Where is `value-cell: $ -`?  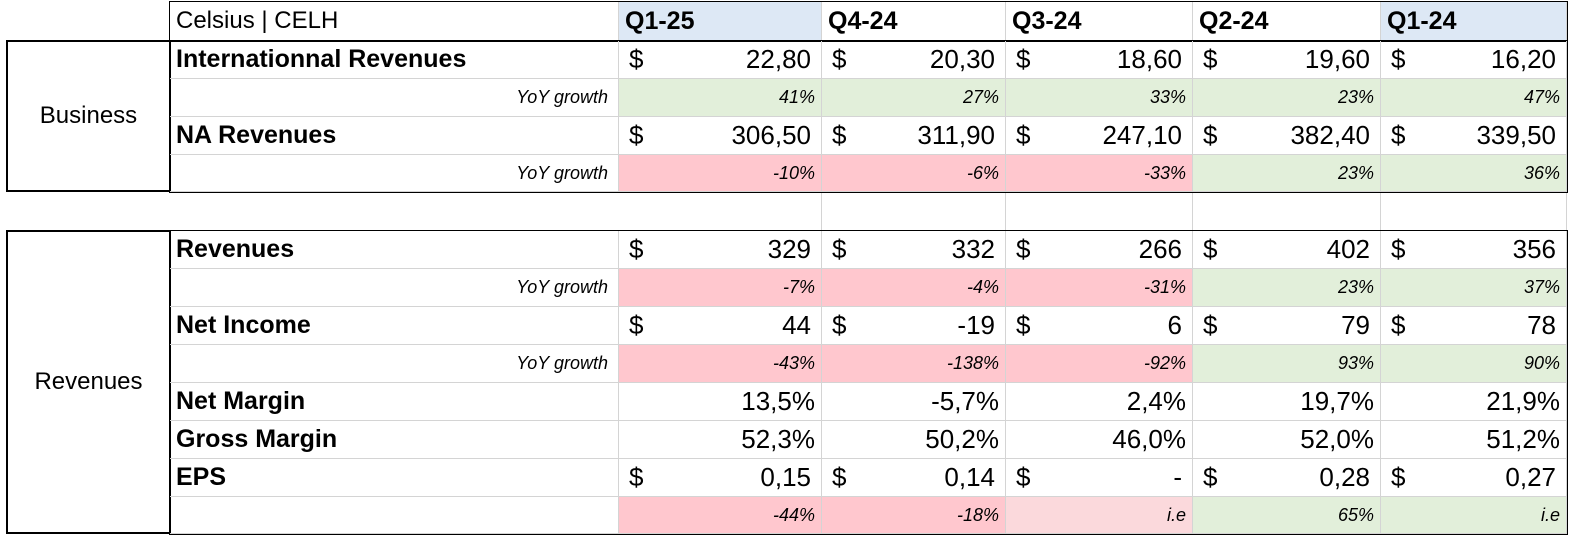 value-cell: $ - is located at coordinates (1099, 478).